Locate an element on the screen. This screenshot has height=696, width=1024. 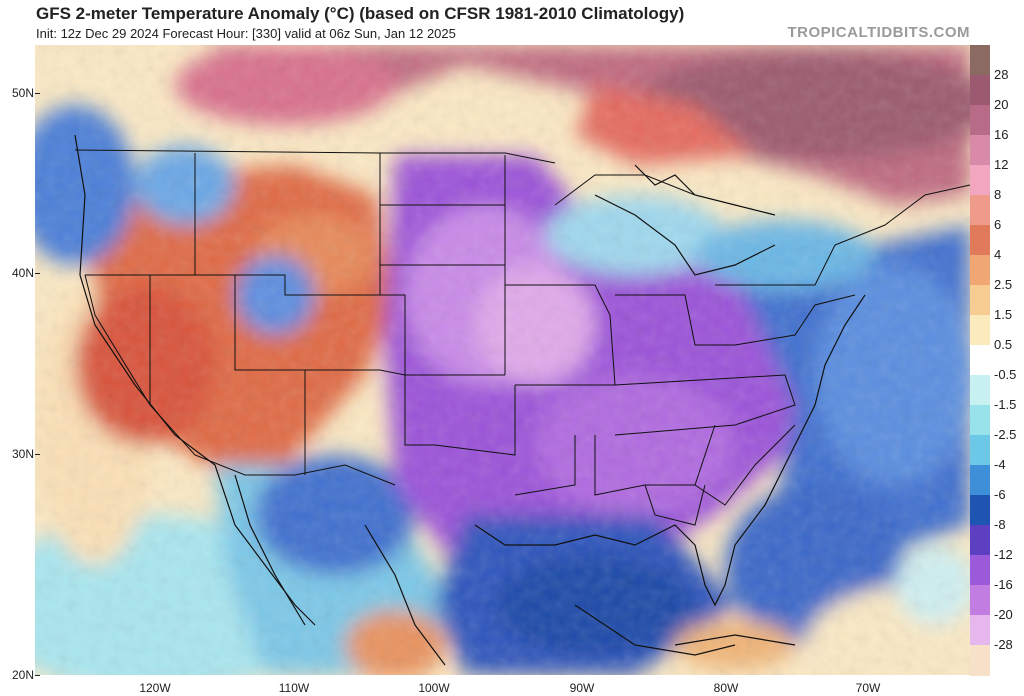
colorbar-tick-label: -28 is located at coordinates (1003, 644).